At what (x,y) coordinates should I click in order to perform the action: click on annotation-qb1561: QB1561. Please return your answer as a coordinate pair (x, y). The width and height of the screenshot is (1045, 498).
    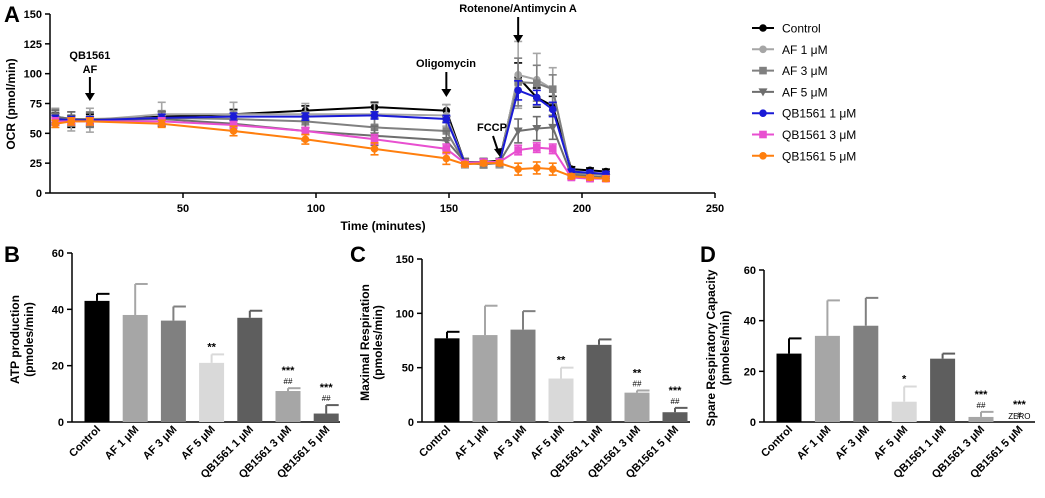
    Looking at the image, I should click on (89, 56).